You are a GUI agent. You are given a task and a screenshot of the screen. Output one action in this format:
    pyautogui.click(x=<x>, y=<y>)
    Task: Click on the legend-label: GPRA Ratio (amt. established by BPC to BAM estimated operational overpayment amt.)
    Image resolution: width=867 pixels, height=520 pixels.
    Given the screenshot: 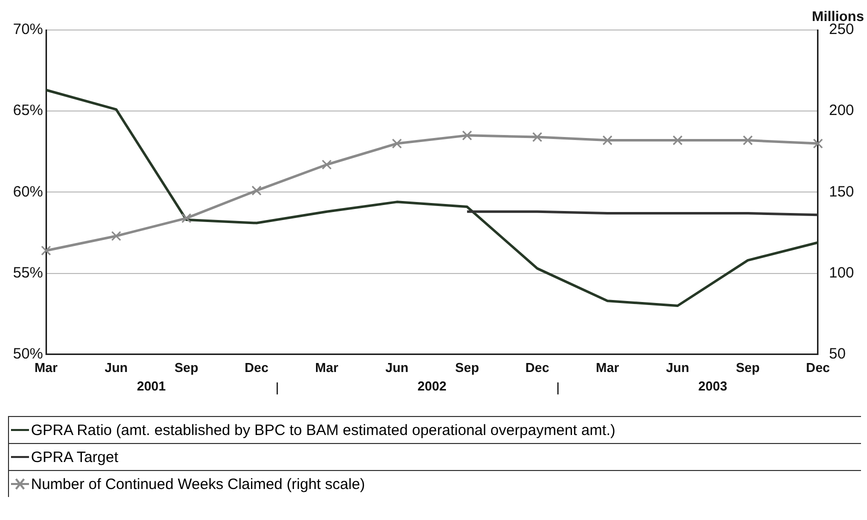 What is the action you would take?
    pyautogui.click(x=323, y=430)
    